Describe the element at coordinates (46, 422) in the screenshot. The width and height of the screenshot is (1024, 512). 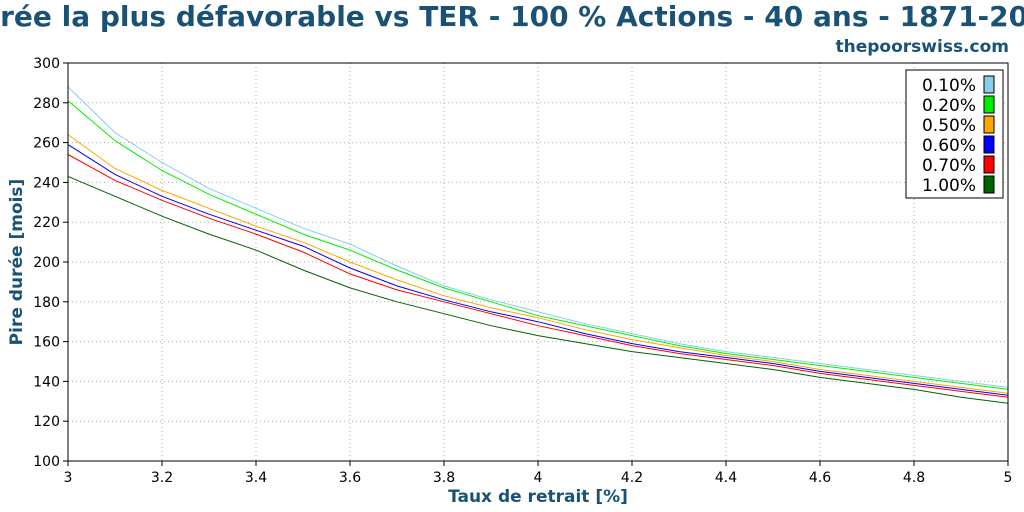
I see `y-tick-label: 120` at that location.